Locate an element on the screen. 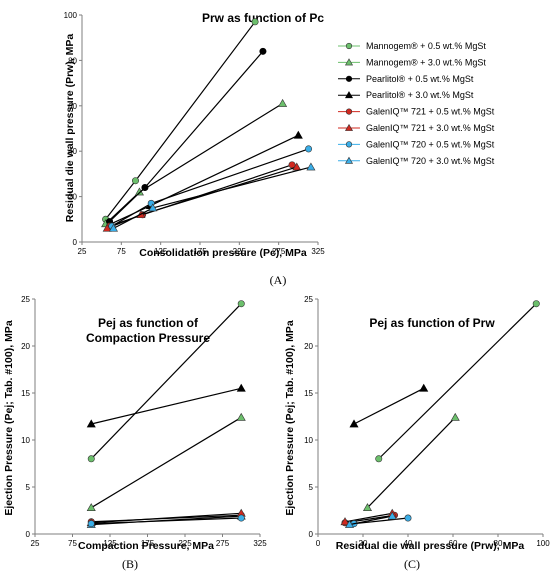  chart-b-series-7-point is located at coordinates (241, 518).